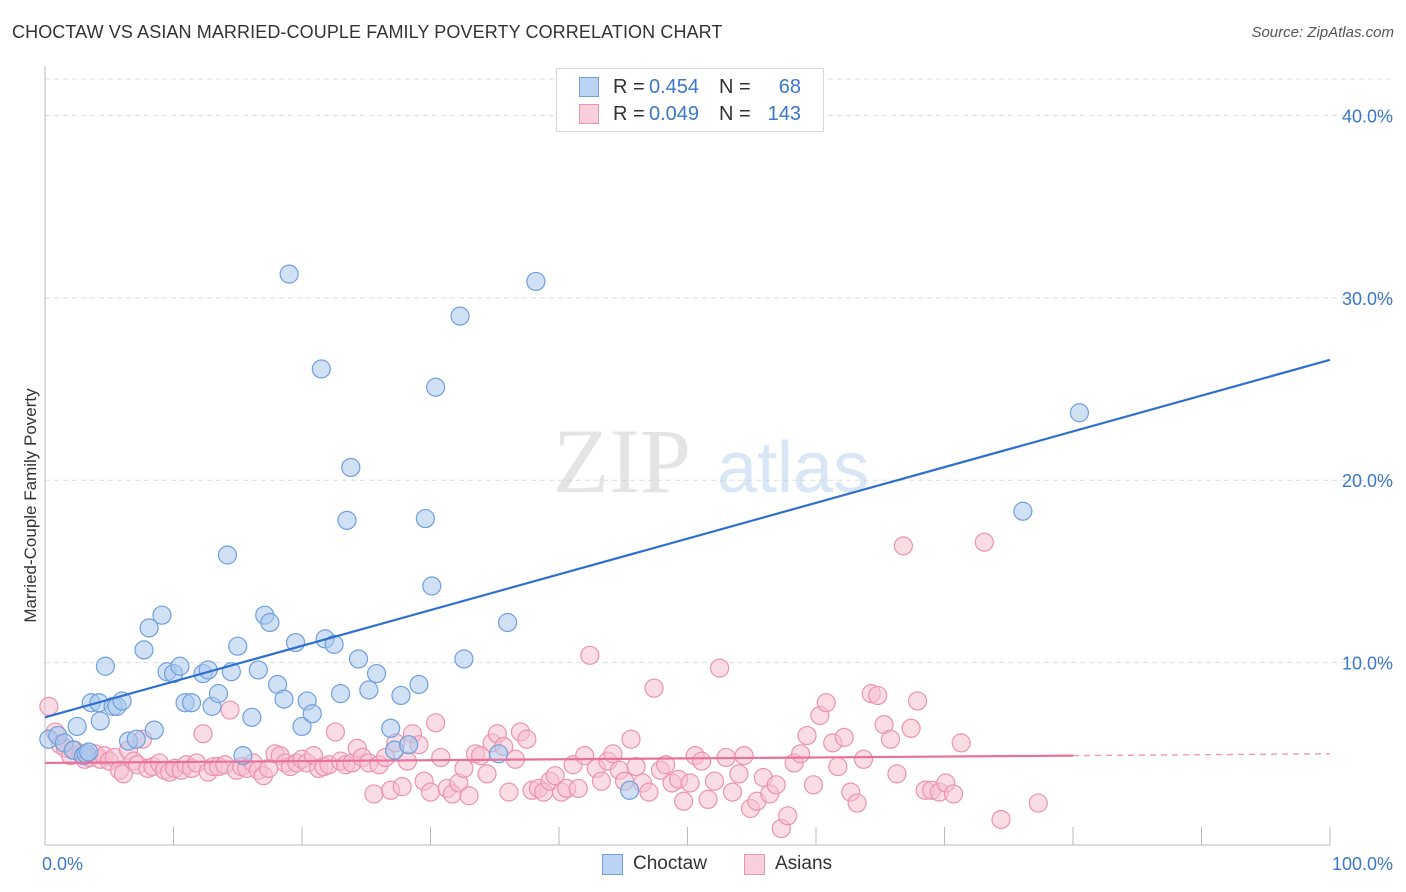  Describe the element at coordinates (690, 114) in the screenshot. I see `legend-row-asians: R = 0.049 N = 143` at that location.